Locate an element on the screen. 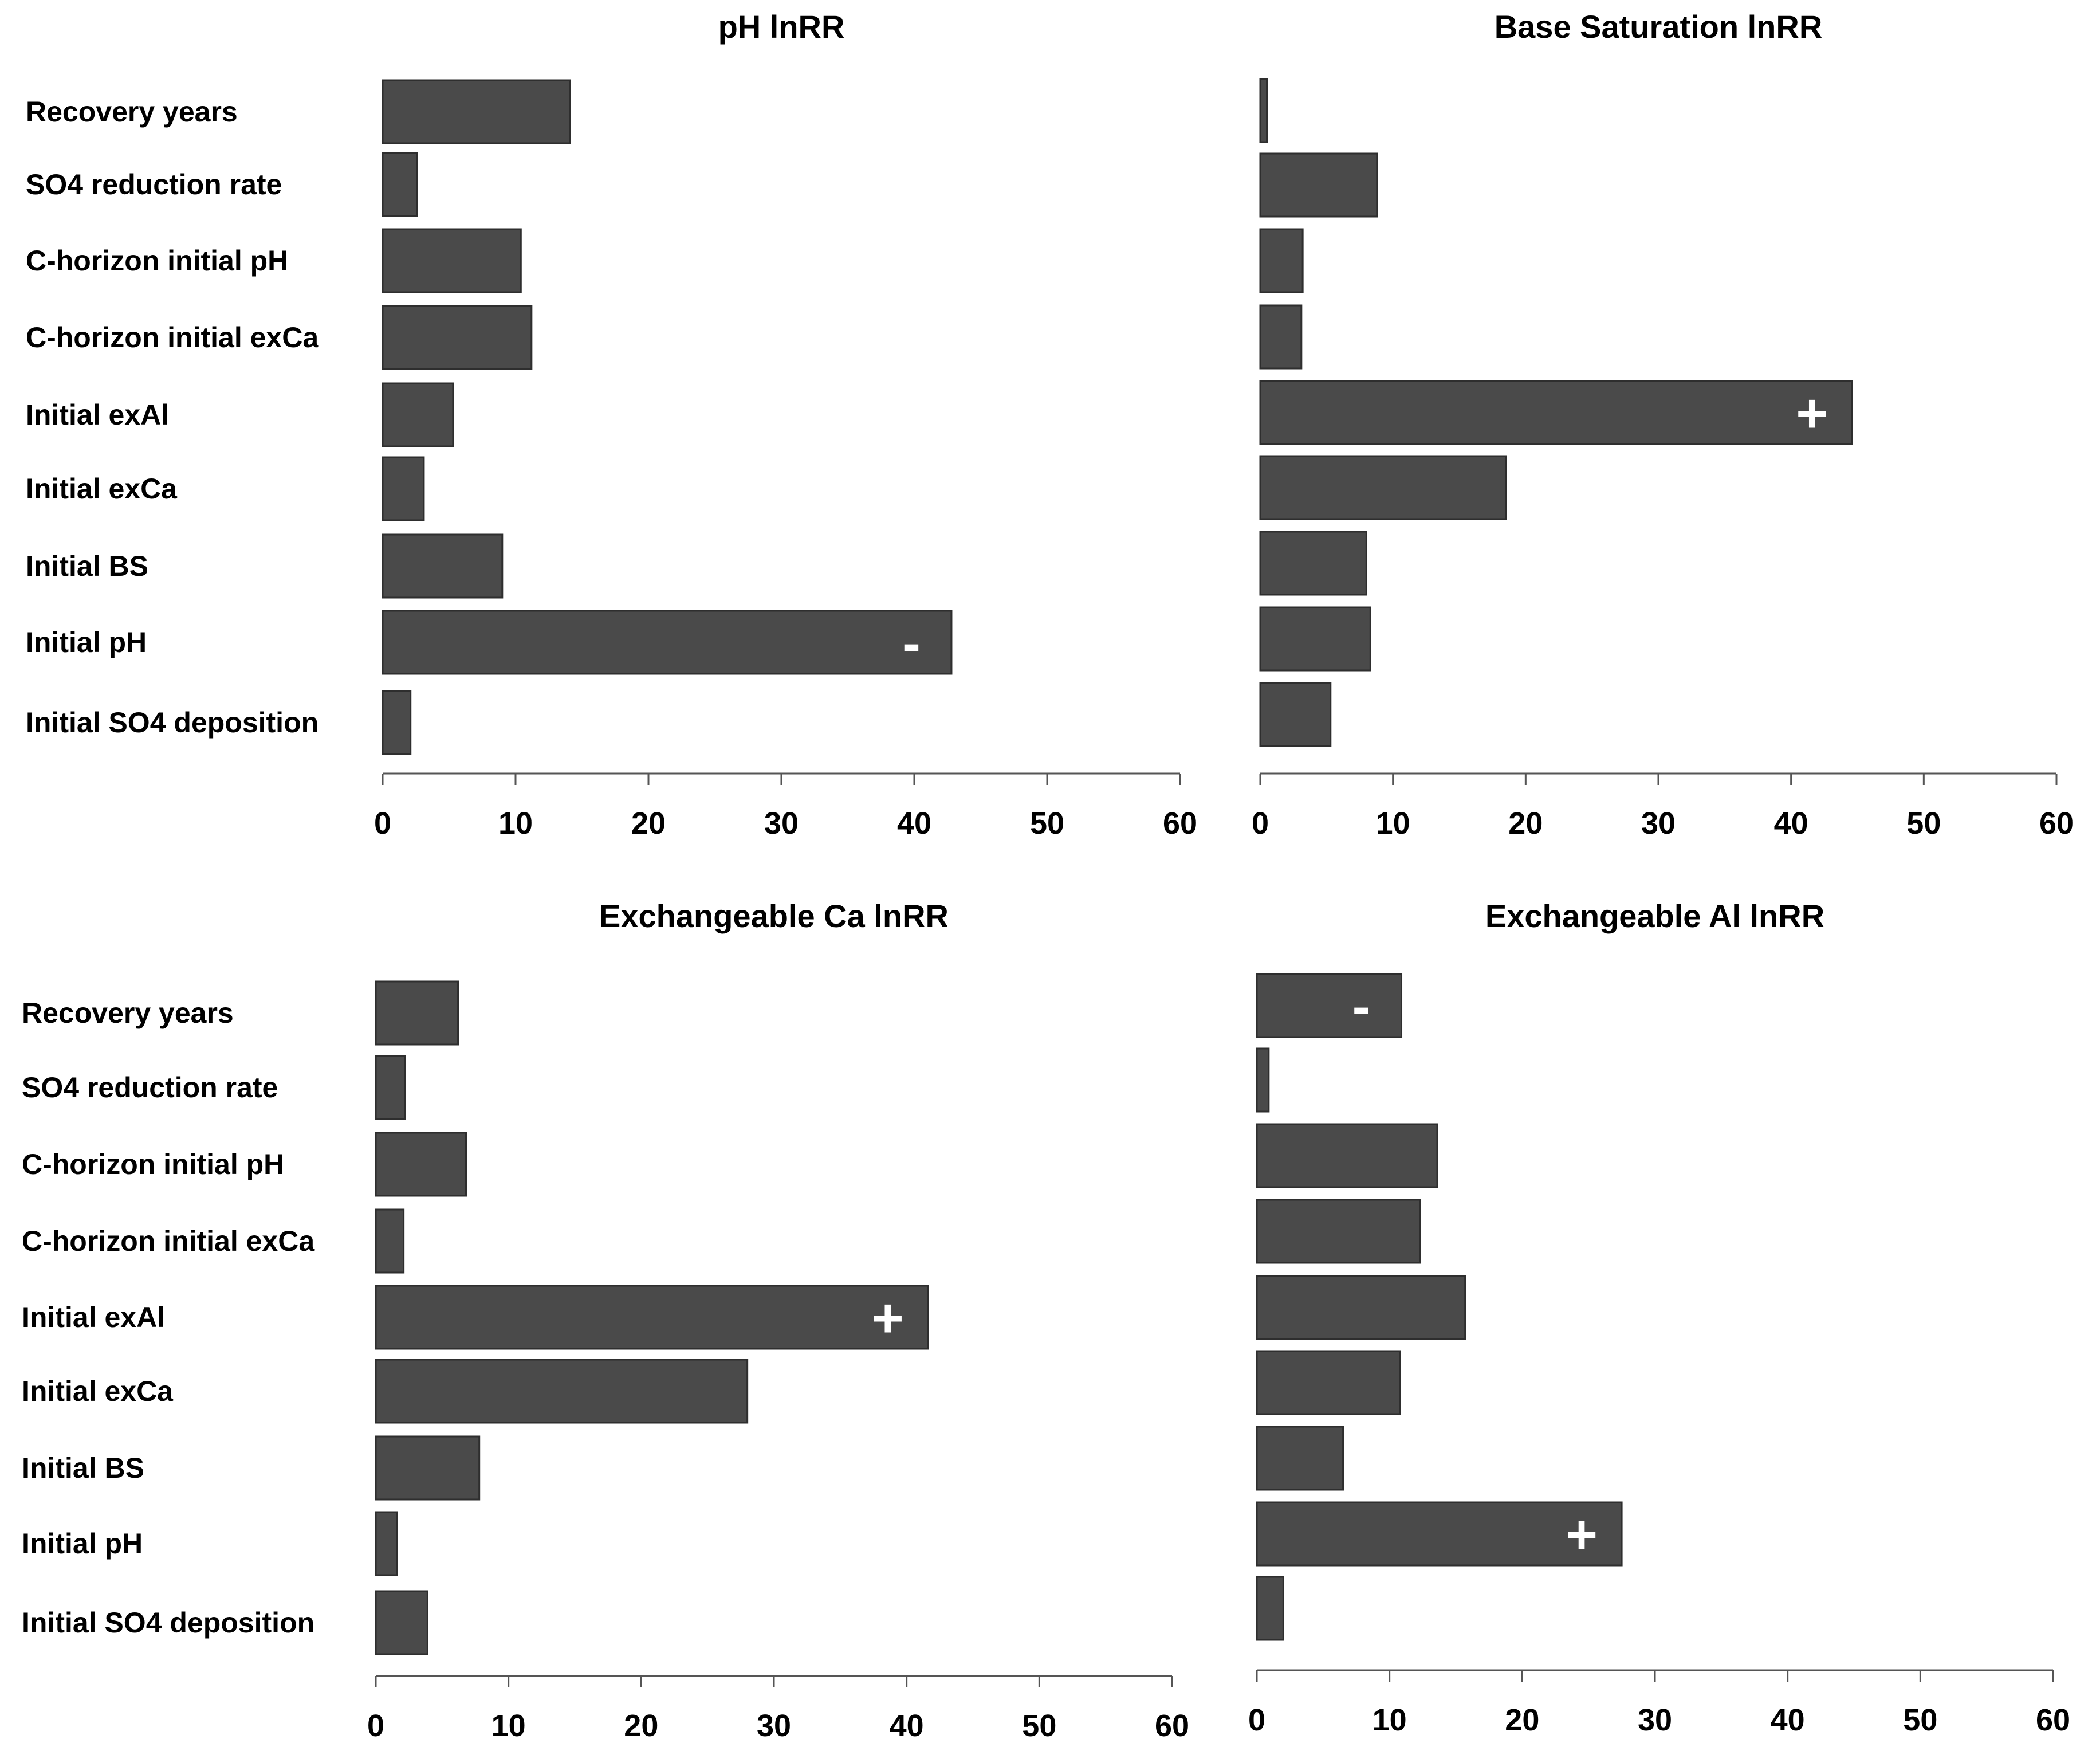 This screenshot has height=1747, width=2100. chart-title: Exchangeable Al lnRR is located at coordinates (1654, 916).